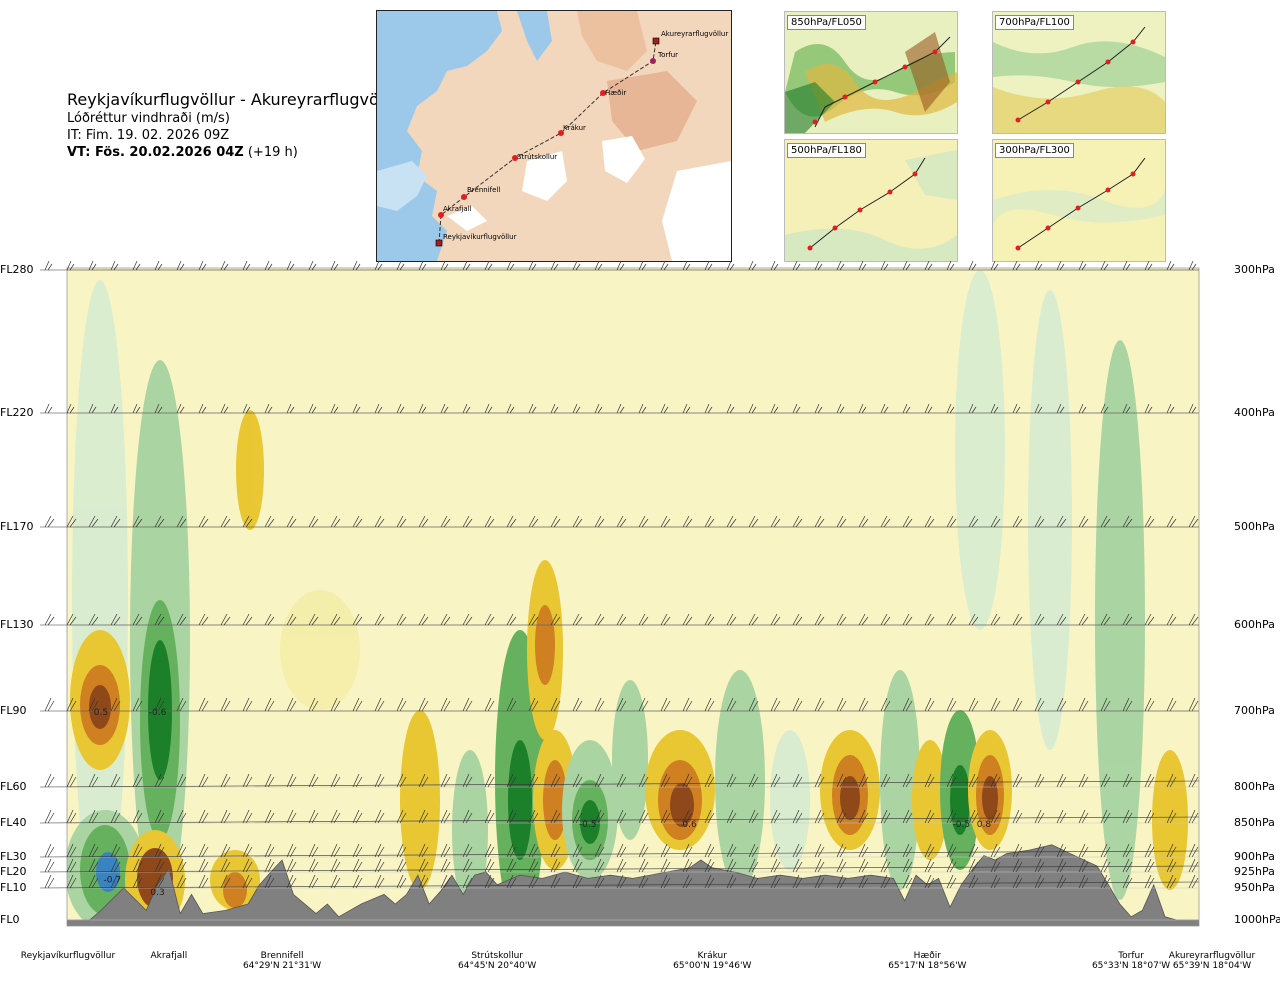  What do you see at coordinates (871, 200) in the screenshot?
I see `thumb-500hpa: 500hPa/FL180` at bounding box center [871, 200].